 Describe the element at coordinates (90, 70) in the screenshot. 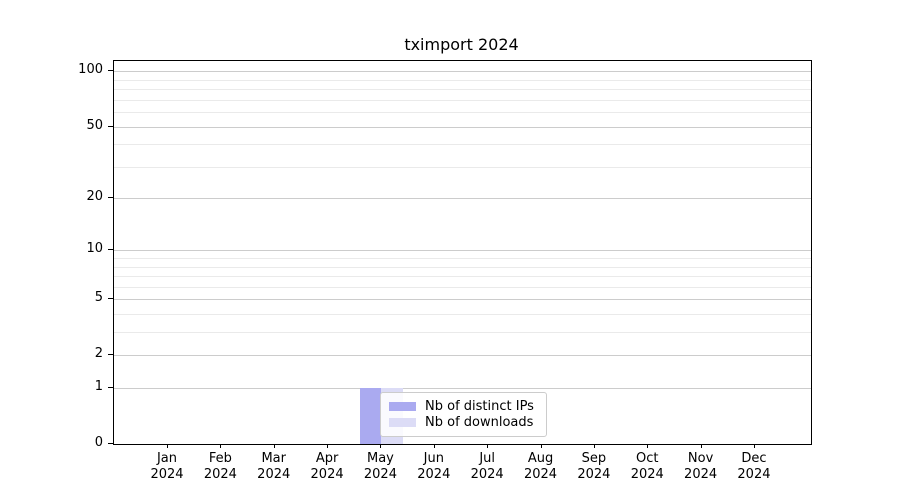

I see `y-tick-label: 100` at that location.